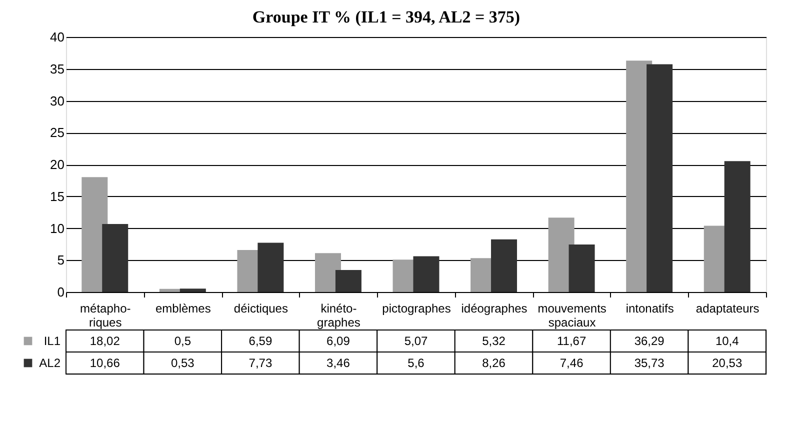  Describe the element at coordinates (649, 363) in the screenshot. I see `data-label: 35,73` at that location.